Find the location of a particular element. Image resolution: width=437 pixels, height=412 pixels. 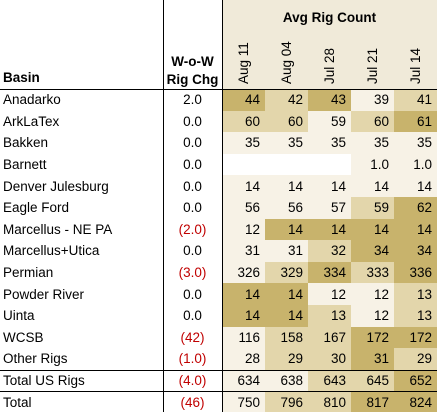

rig-count-cell: 60 is located at coordinates (243, 121).